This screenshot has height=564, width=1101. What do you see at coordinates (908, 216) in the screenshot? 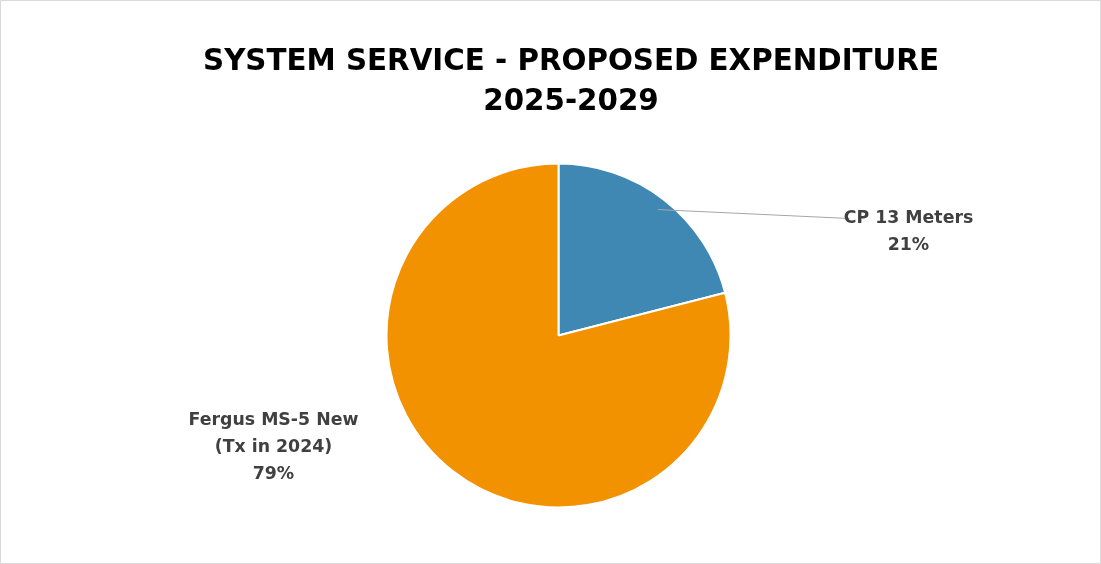
I see `slice-label: CP 13 Meters` at bounding box center [908, 216].